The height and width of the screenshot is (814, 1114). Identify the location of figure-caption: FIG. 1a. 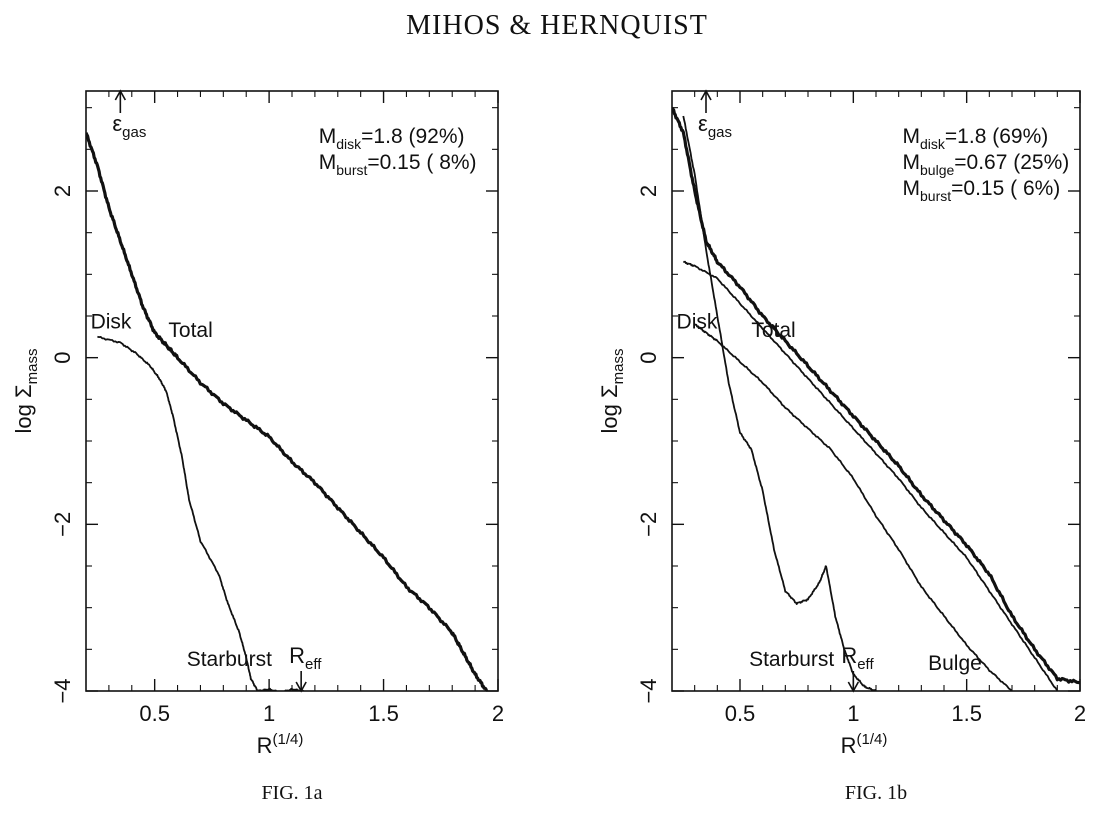
(291, 793).